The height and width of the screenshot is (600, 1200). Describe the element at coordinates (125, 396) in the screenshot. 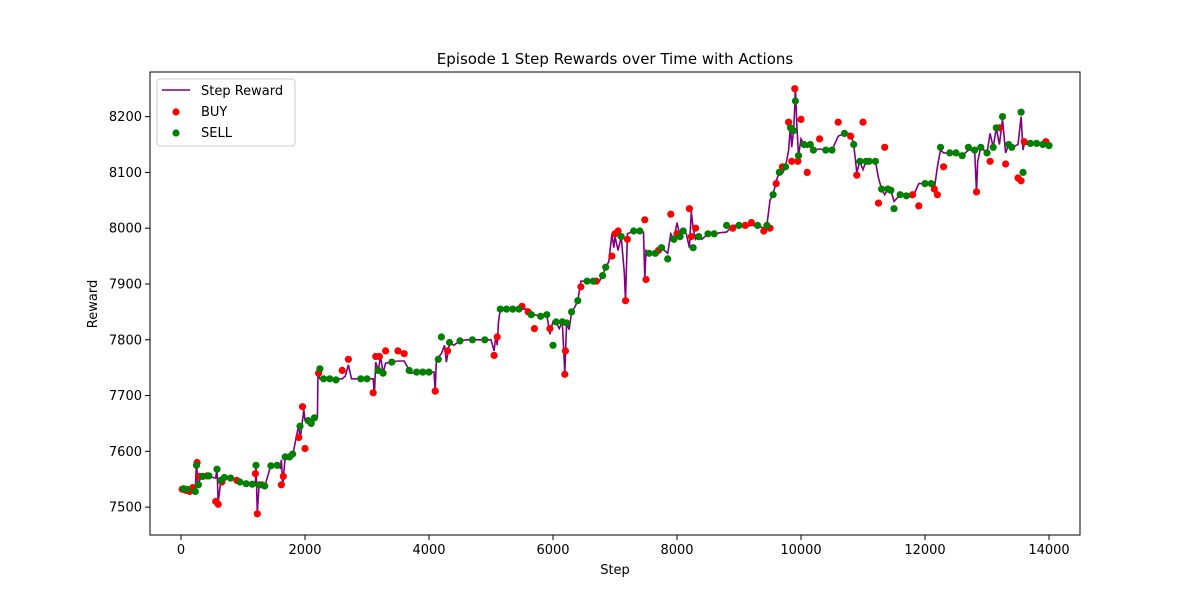

I see `y-tick-label-7700: 7700` at that location.